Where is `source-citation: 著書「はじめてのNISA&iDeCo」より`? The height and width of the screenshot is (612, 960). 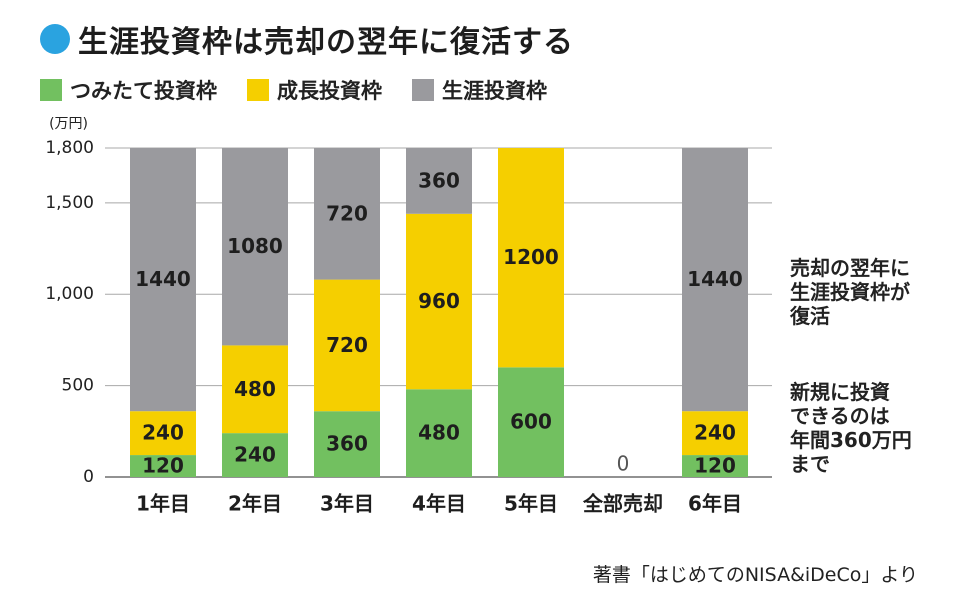
source-citation: 著書「はじめてのNISA&iDeCo」より is located at coordinates (755, 575).